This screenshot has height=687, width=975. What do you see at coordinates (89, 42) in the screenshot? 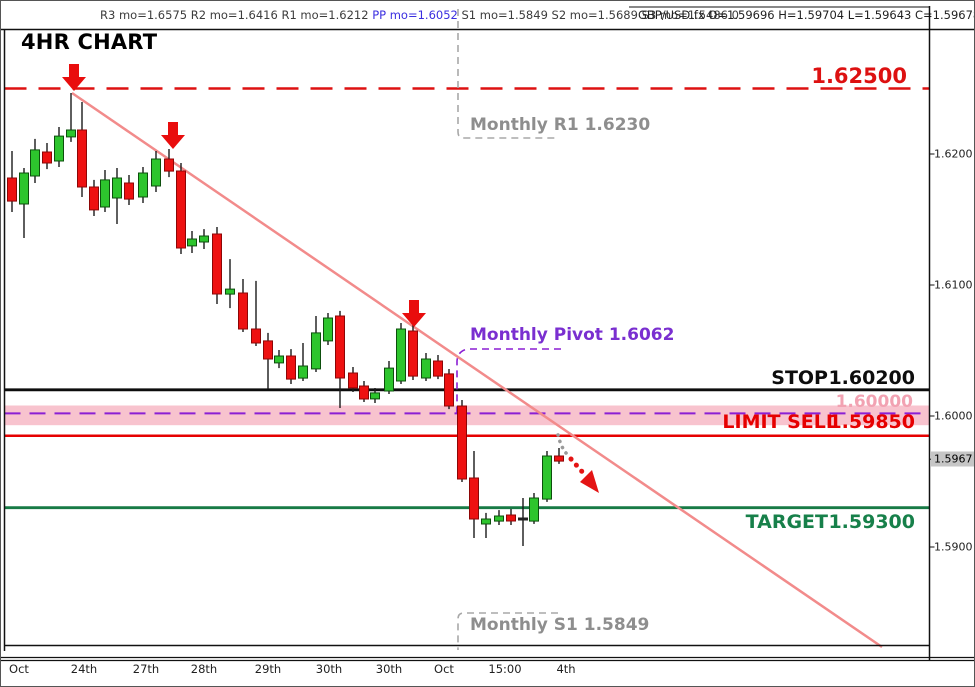
I see `chart-title: 4HR CHART` at bounding box center [89, 42].